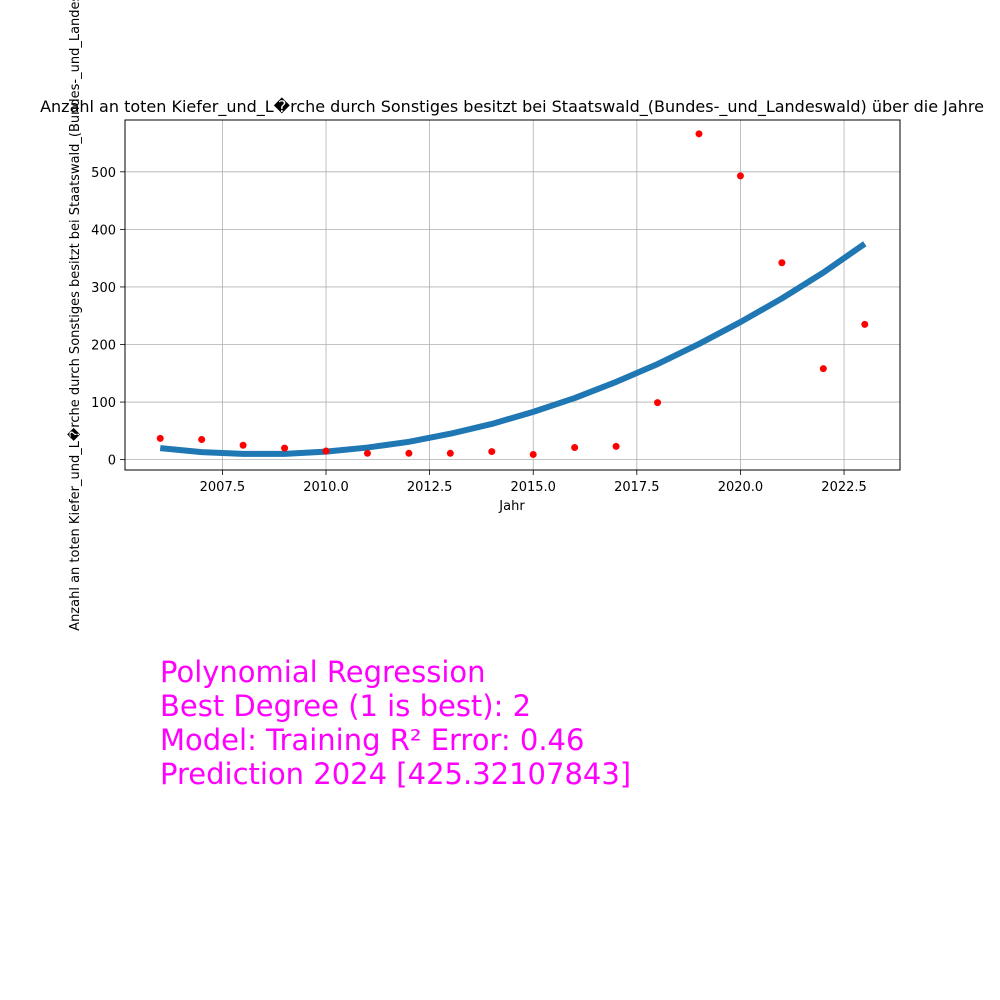  Describe the element at coordinates (323, 672) in the screenshot. I see `summary-method: Polynomial Regression` at that location.